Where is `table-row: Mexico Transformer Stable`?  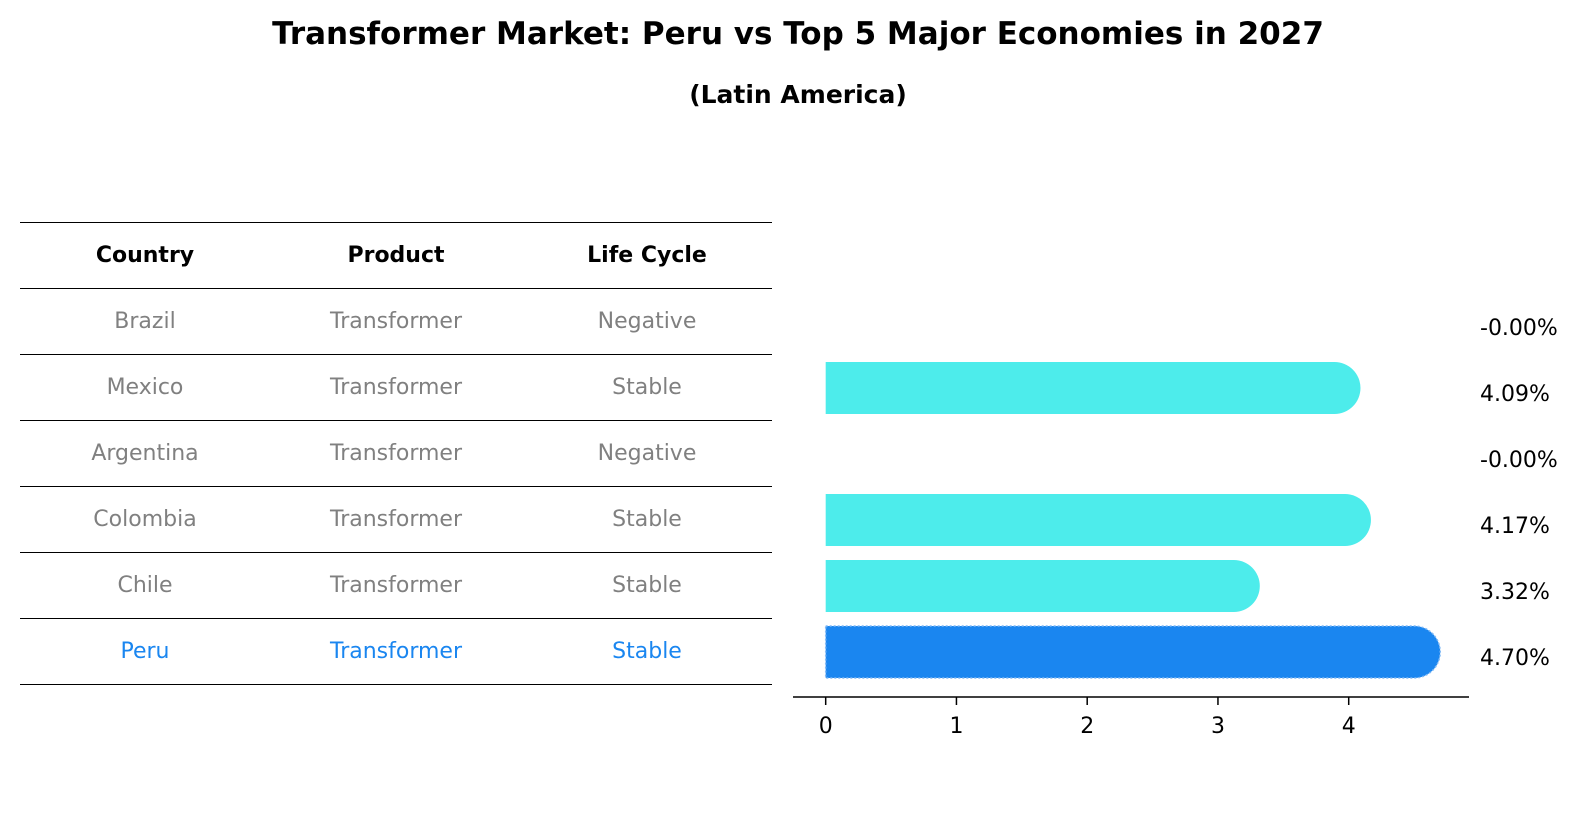 table-row: Mexico Transformer Stable is located at coordinates (396, 387).